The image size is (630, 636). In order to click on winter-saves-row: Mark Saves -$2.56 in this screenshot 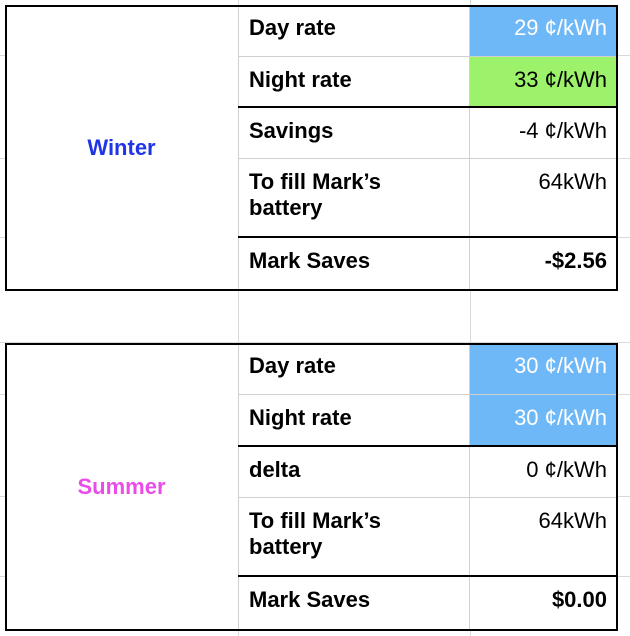, I will do `click(428, 264)`.